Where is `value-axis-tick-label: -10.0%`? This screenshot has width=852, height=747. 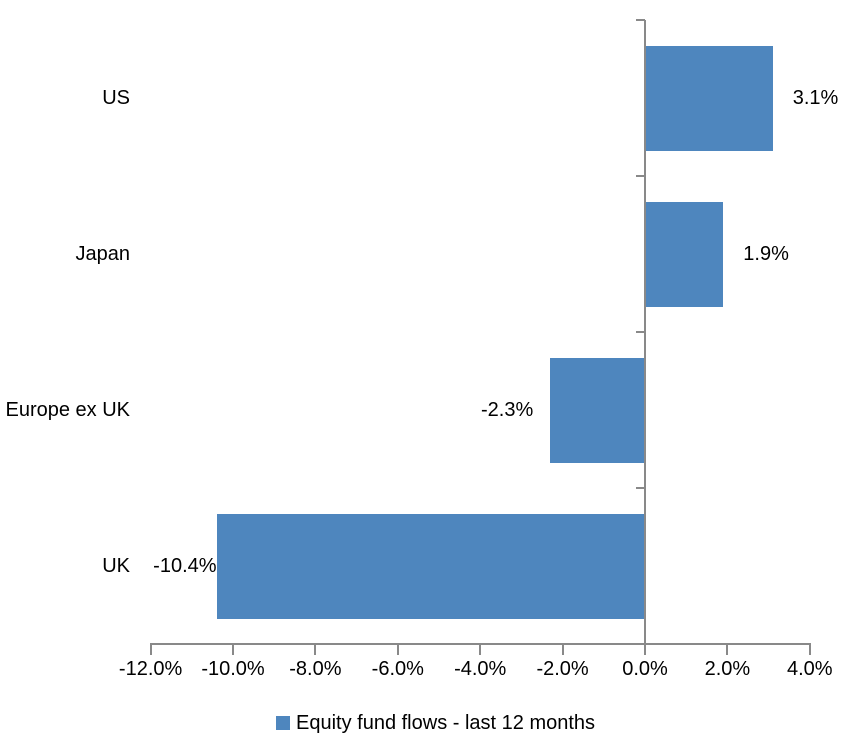 value-axis-tick-label: -10.0% is located at coordinates (233, 669).